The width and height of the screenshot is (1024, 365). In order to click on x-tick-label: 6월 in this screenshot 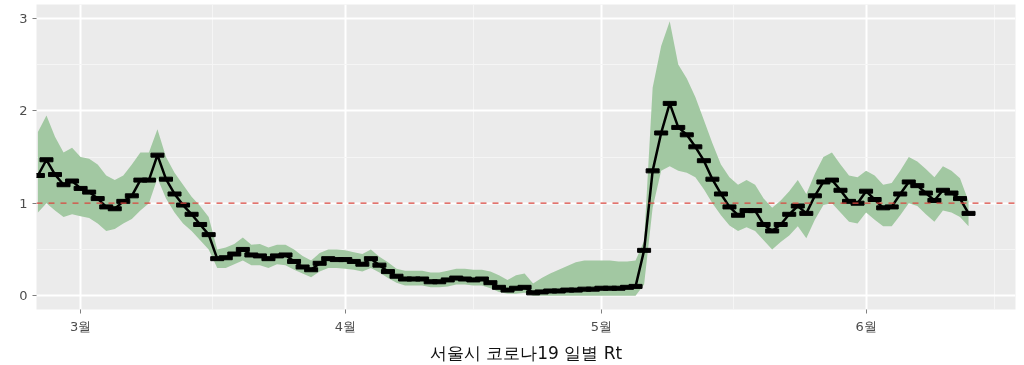, I will do `click(866, 326)`.